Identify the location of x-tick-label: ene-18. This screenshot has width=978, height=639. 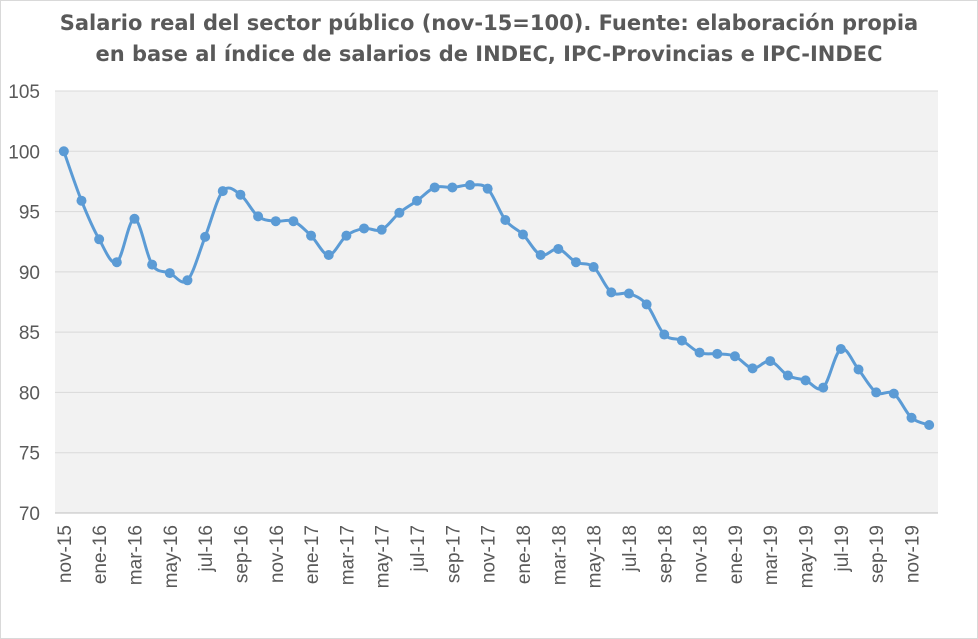
(524, 554).